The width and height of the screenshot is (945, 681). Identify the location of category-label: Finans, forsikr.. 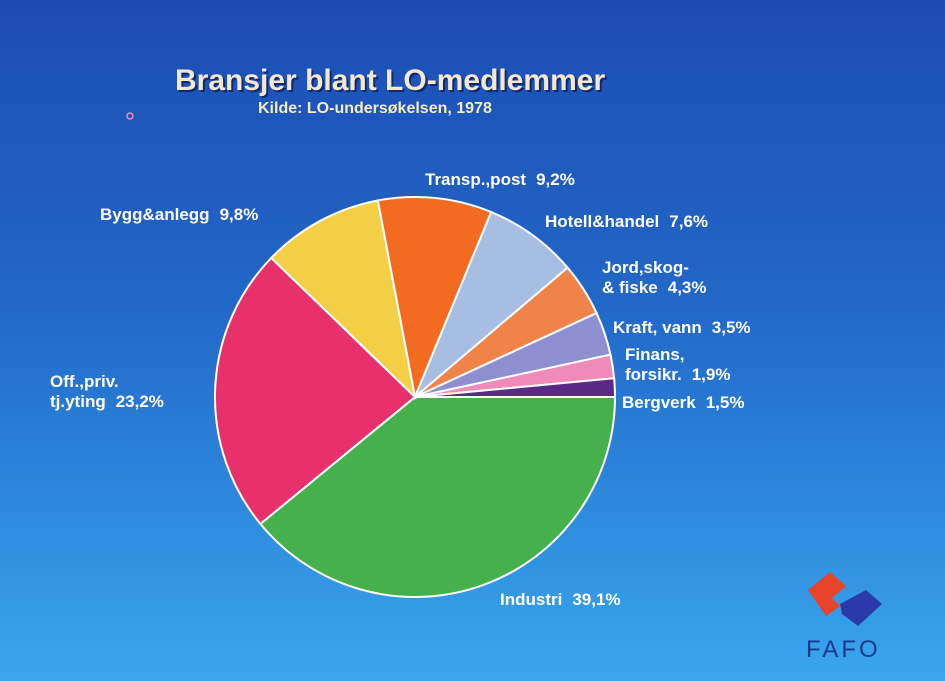
(655, 364).